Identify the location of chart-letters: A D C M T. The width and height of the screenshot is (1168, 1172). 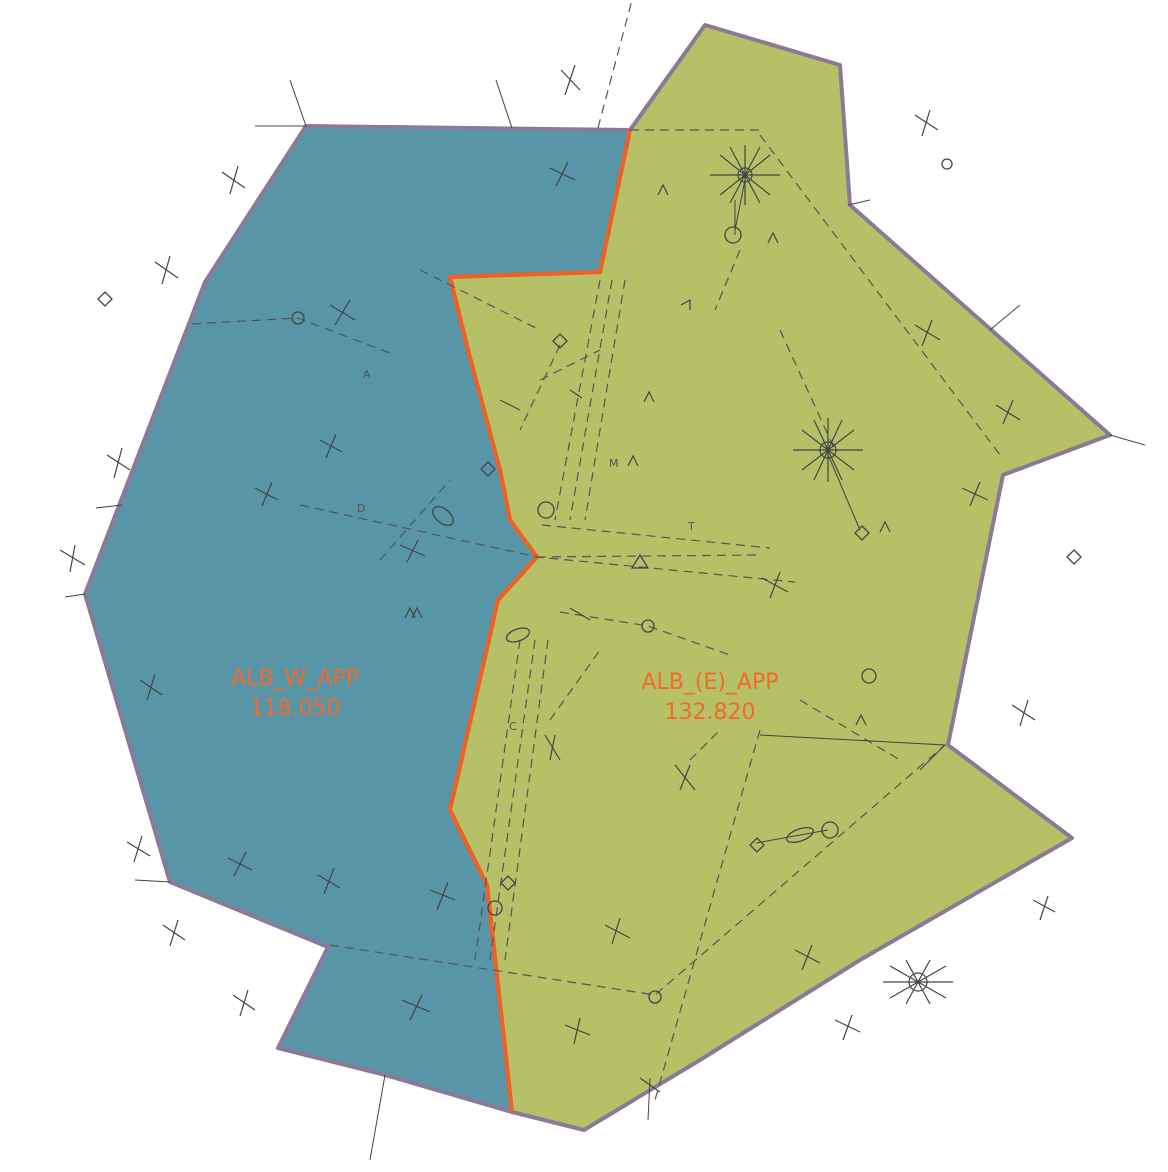
(526, 550).